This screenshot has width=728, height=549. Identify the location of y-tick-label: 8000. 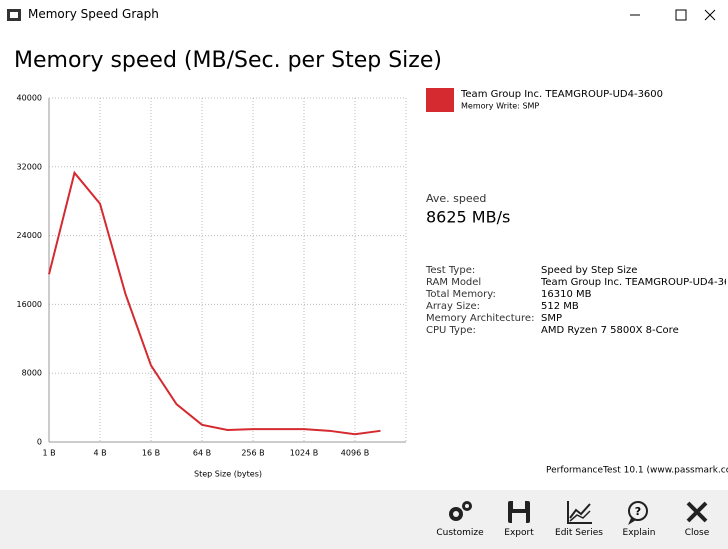
(32, 373).